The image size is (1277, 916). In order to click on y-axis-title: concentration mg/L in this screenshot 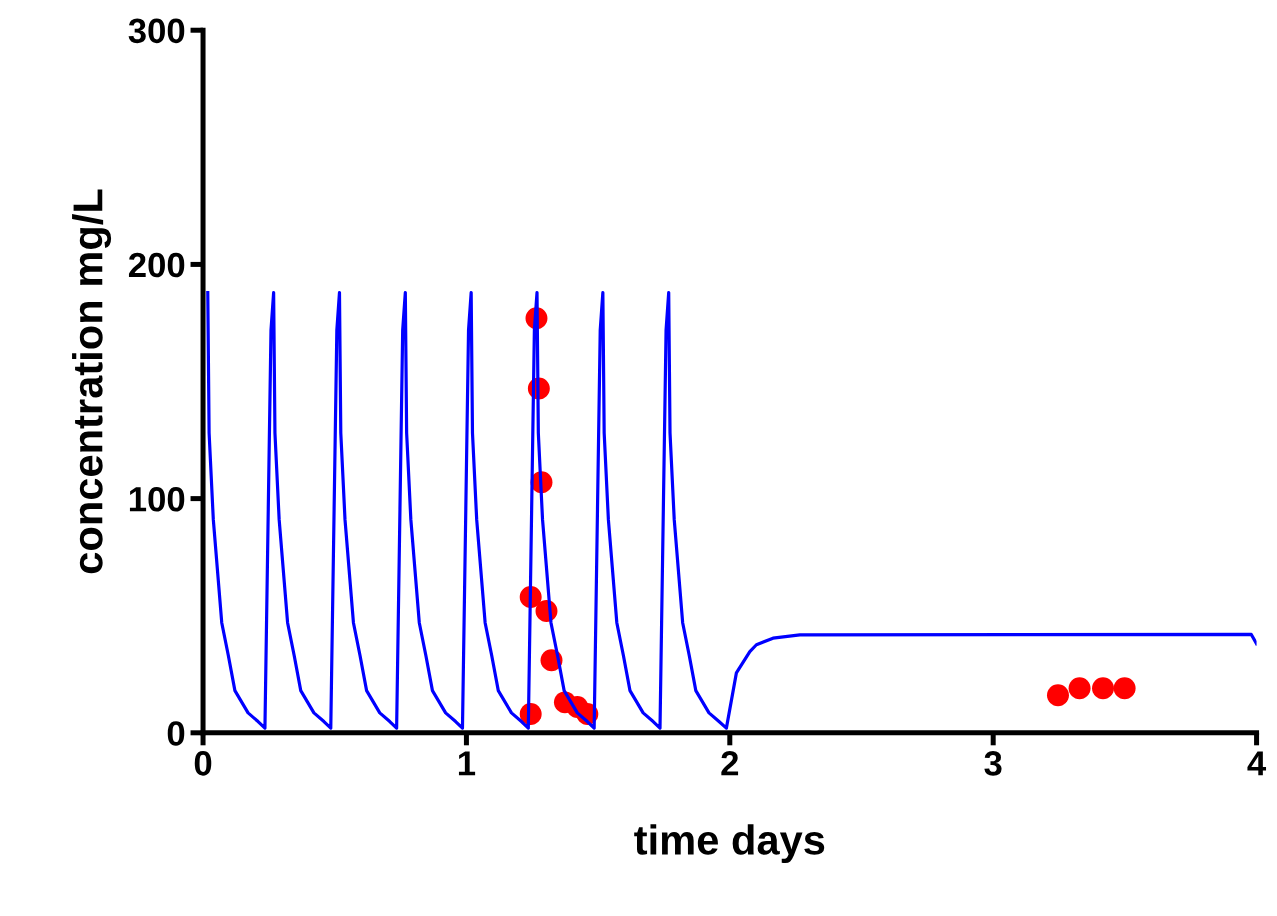, I will do `click(92, 381)`.